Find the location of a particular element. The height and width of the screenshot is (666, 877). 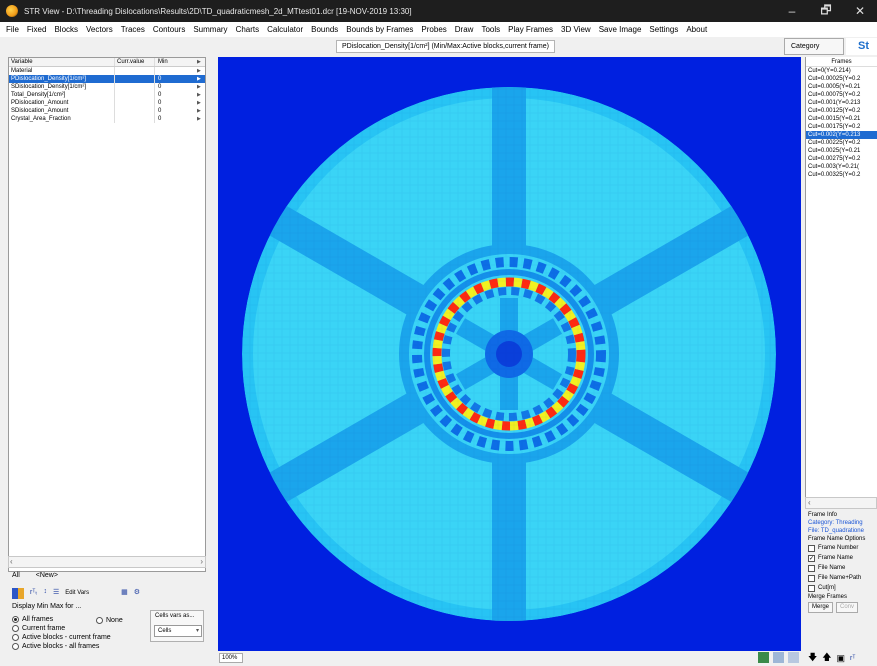

frame-list-item: Cut=0.0005(Y=0.21 is located at coordinates (834, 87).